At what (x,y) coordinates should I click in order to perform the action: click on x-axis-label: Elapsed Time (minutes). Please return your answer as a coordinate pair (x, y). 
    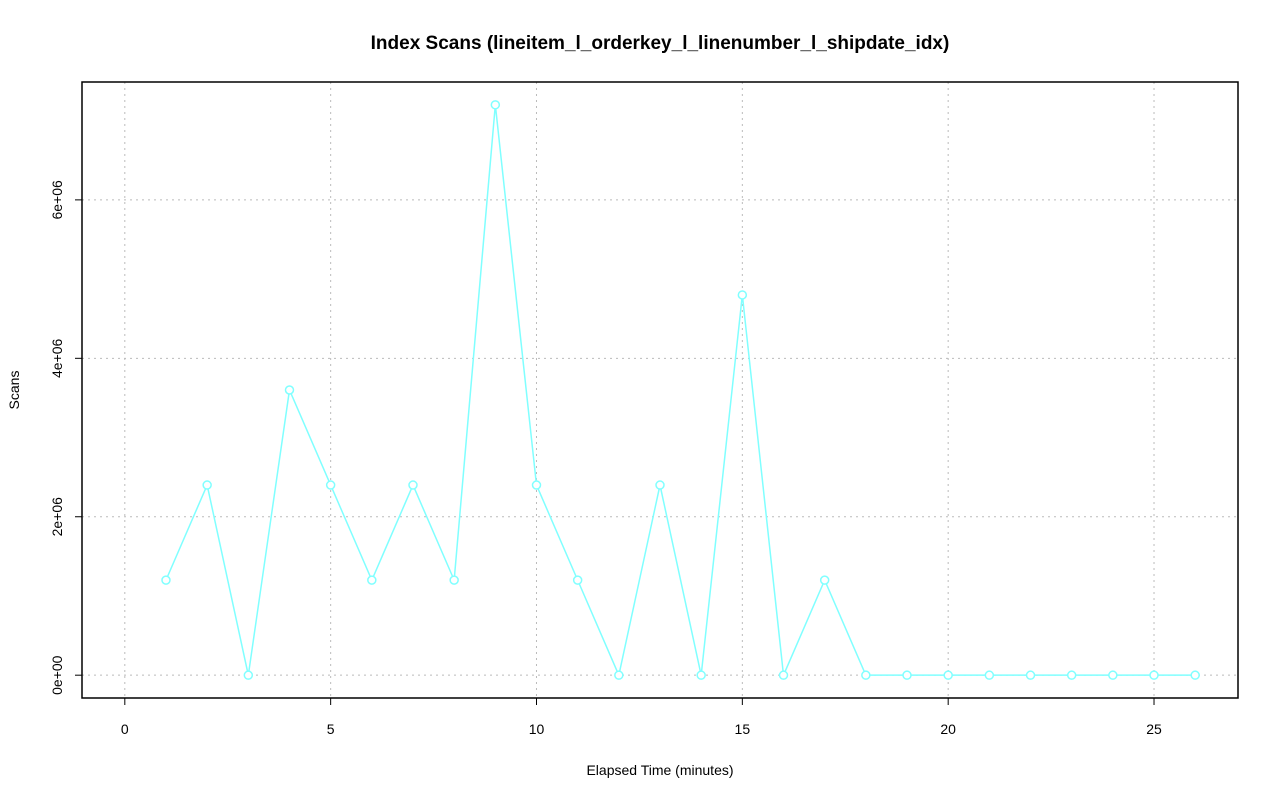
    Looking at the image, I should click on (659, 770).